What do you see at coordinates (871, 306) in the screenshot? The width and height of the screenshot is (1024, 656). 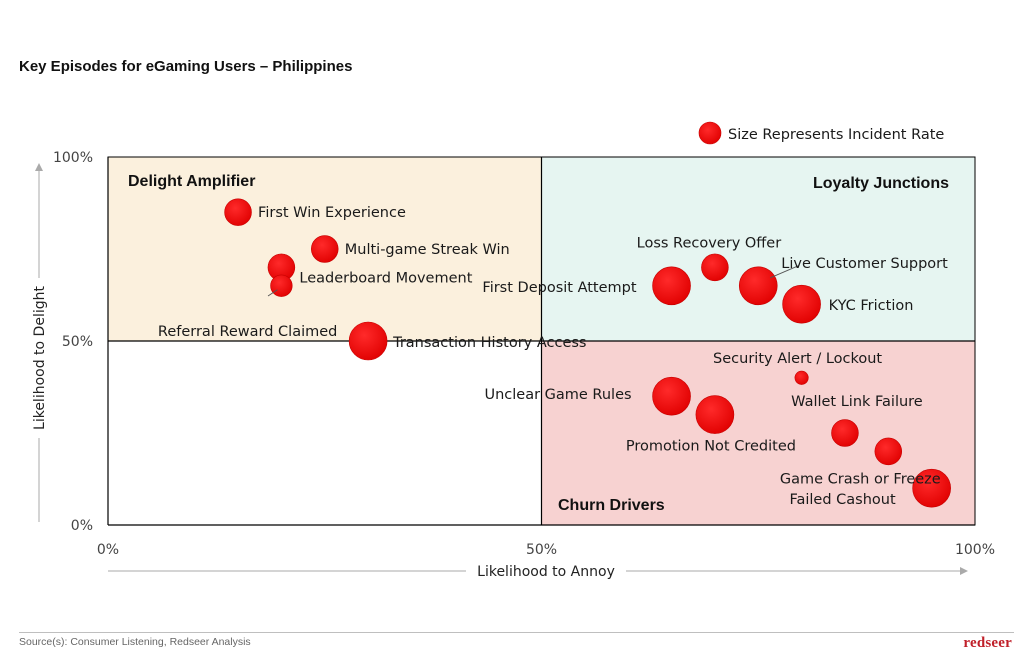 I see `bubble-label-kyc-friction: KYC Friction` at bounding box center [871, 306].